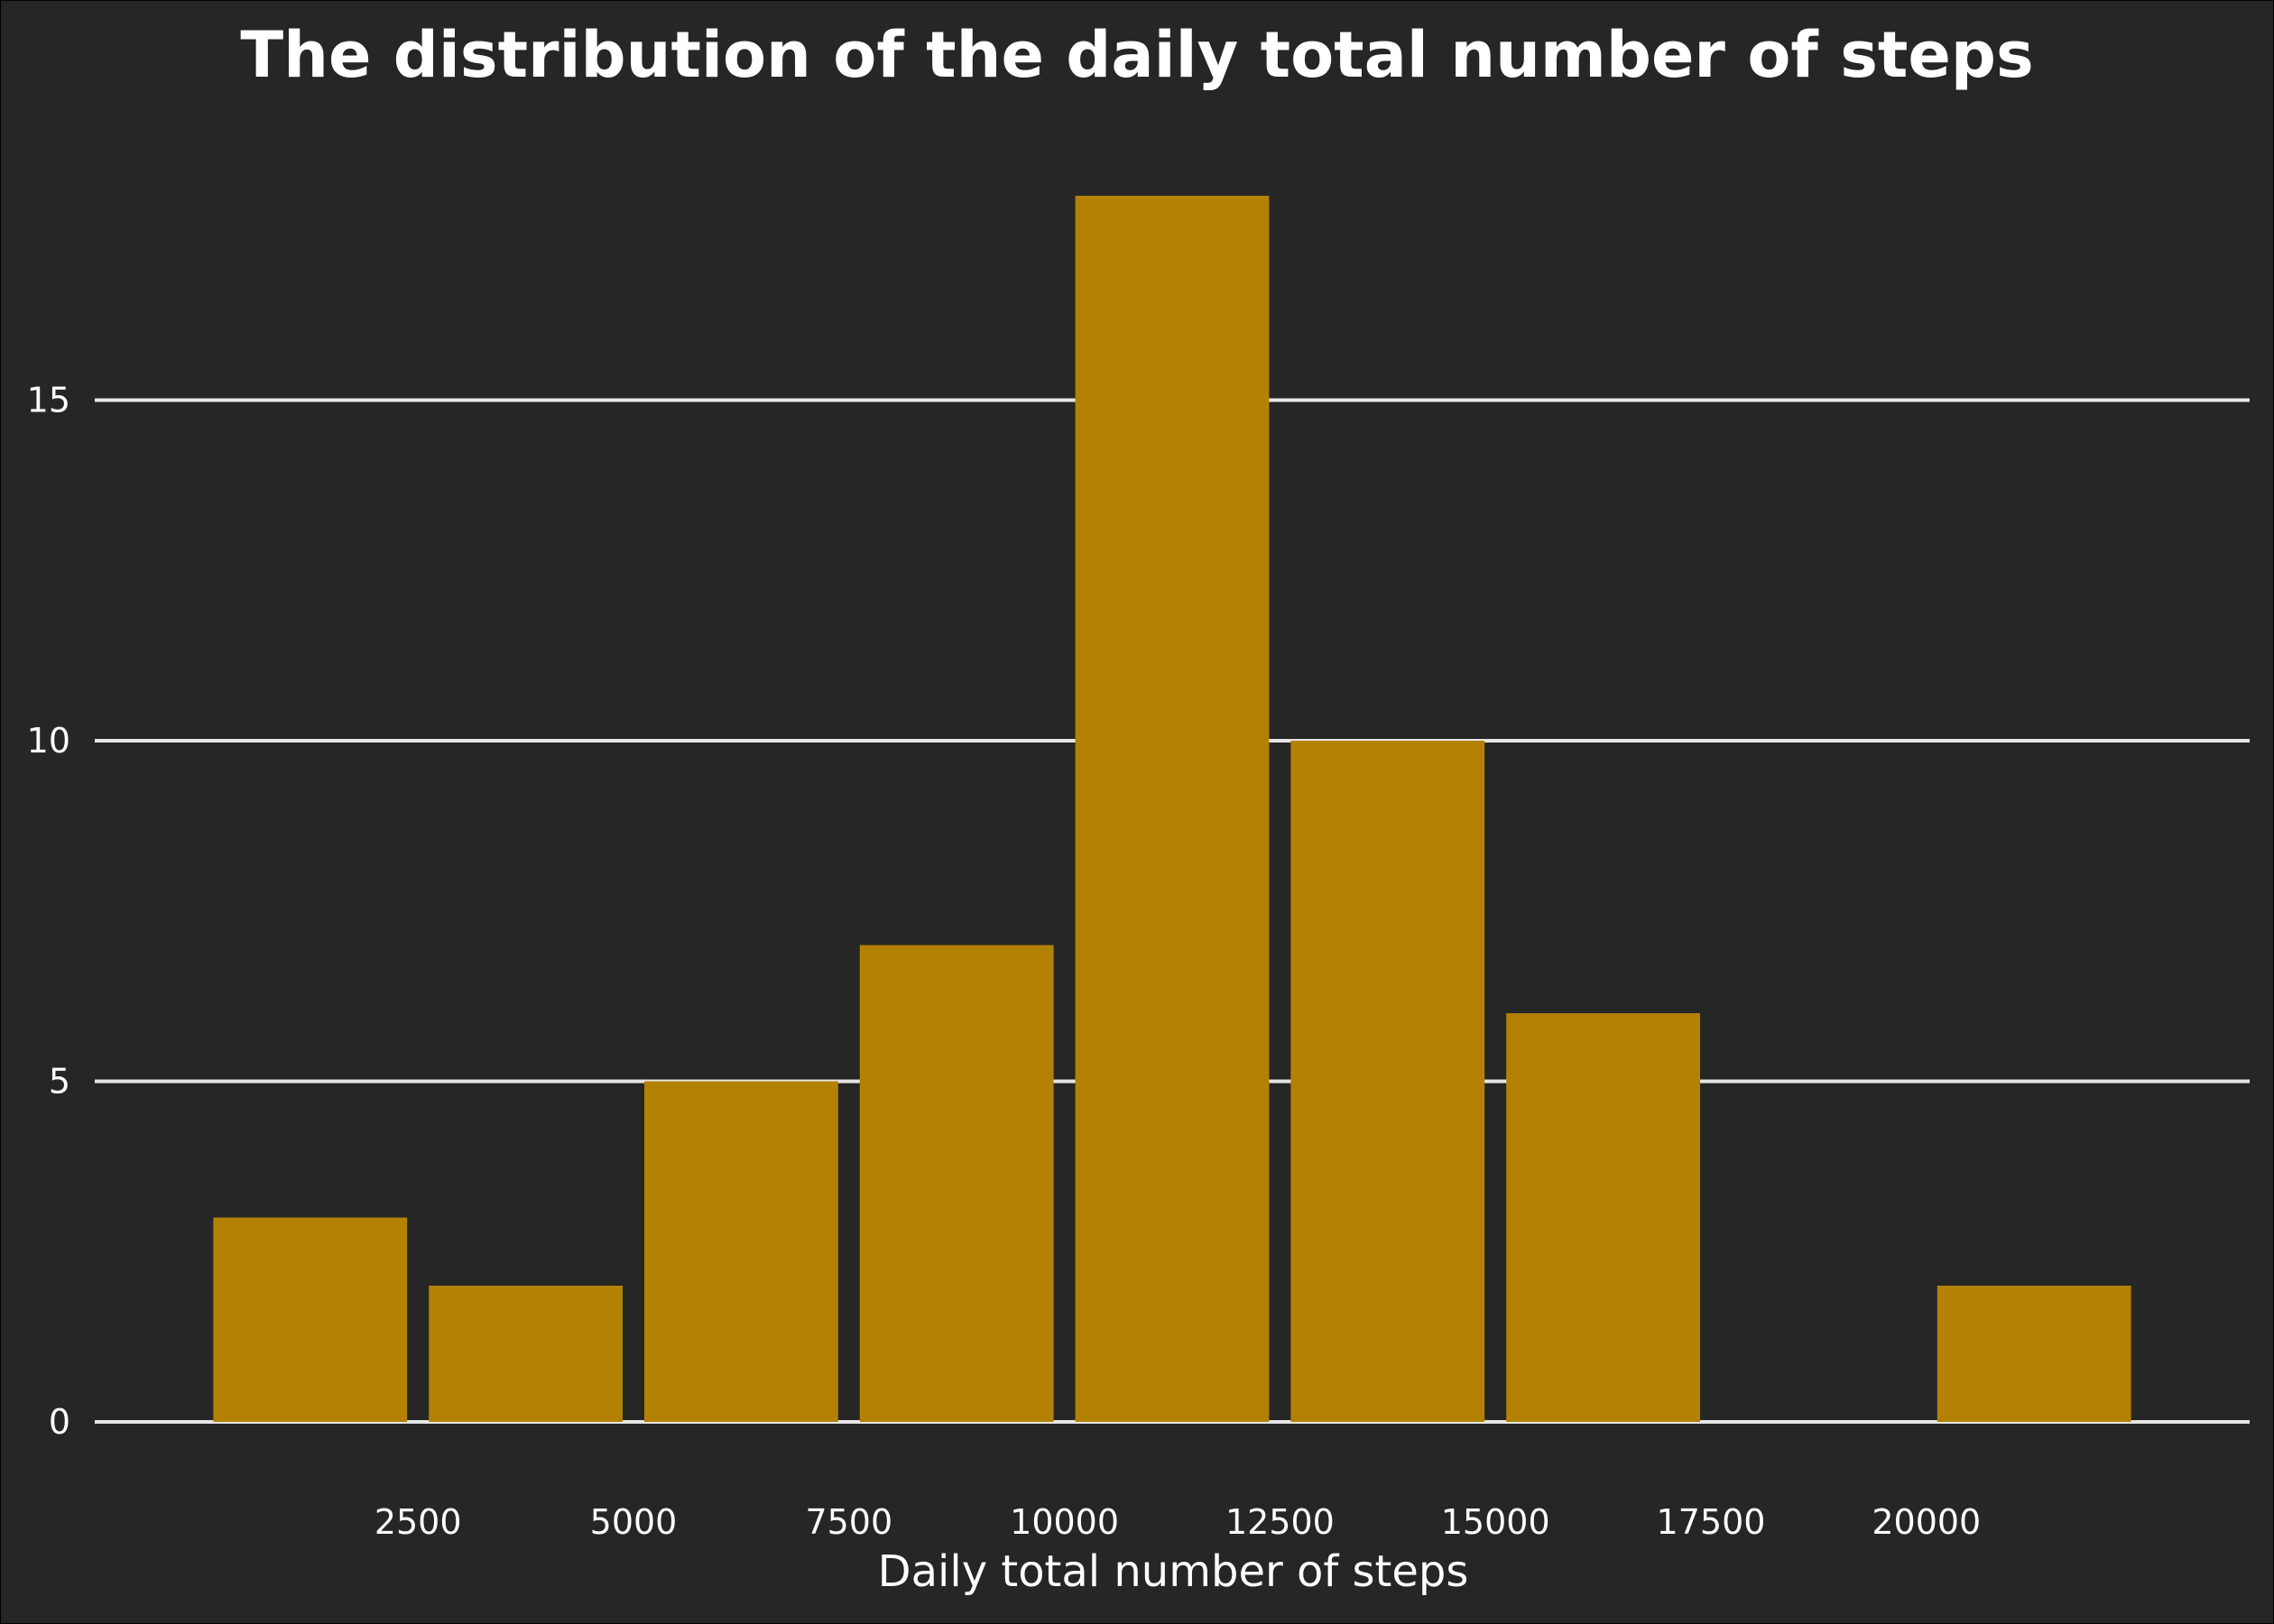 The image size is (2274, 1624). I want to click on x-tick-label: 12500, so click(1280, 1522).